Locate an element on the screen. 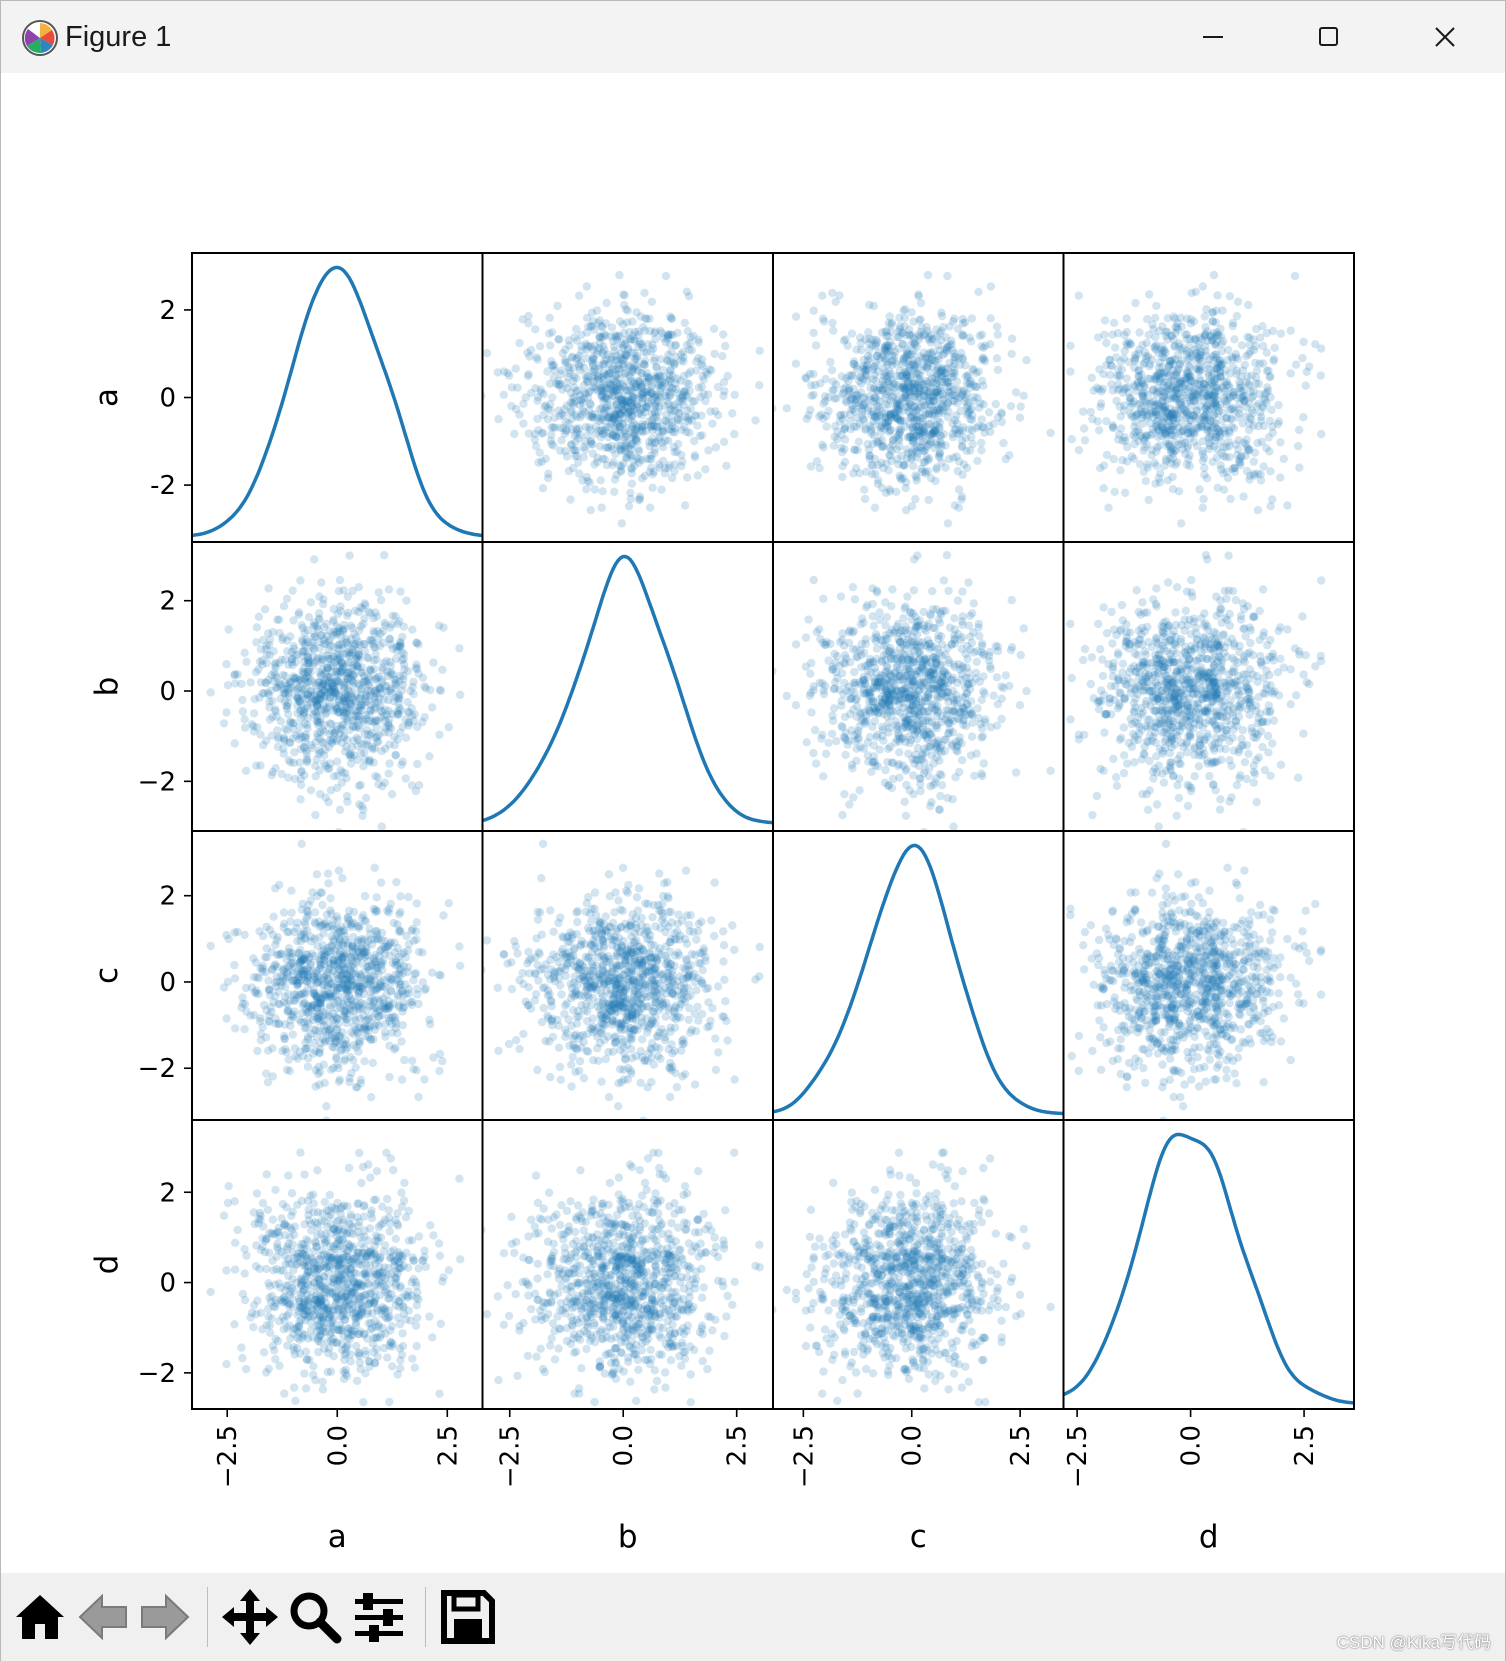 Image resolution: width=1506 pixels, height=1661 pixels. title-bar: Figure 1 is located at coordinates (753, 37).